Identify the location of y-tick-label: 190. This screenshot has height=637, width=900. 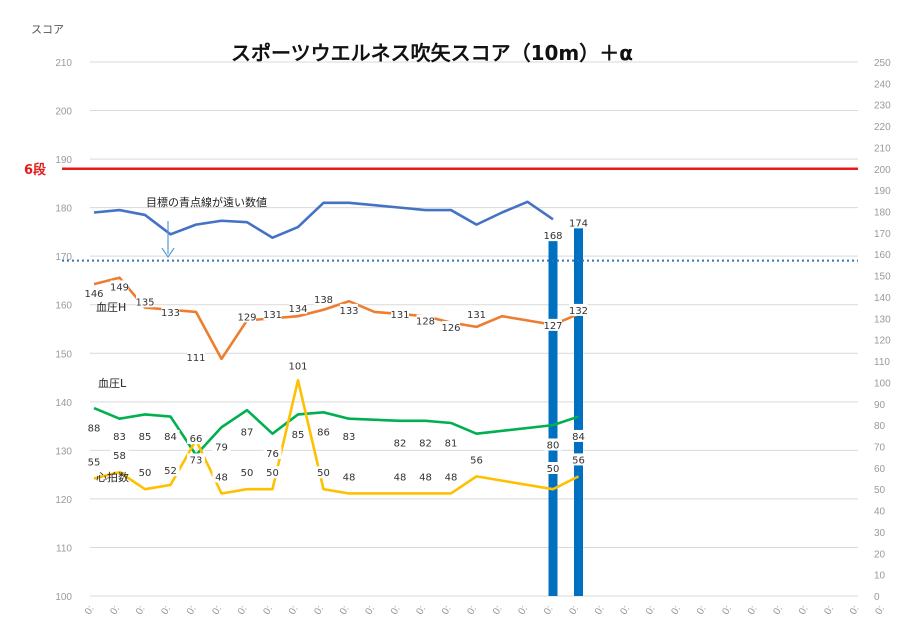
(63, 160).